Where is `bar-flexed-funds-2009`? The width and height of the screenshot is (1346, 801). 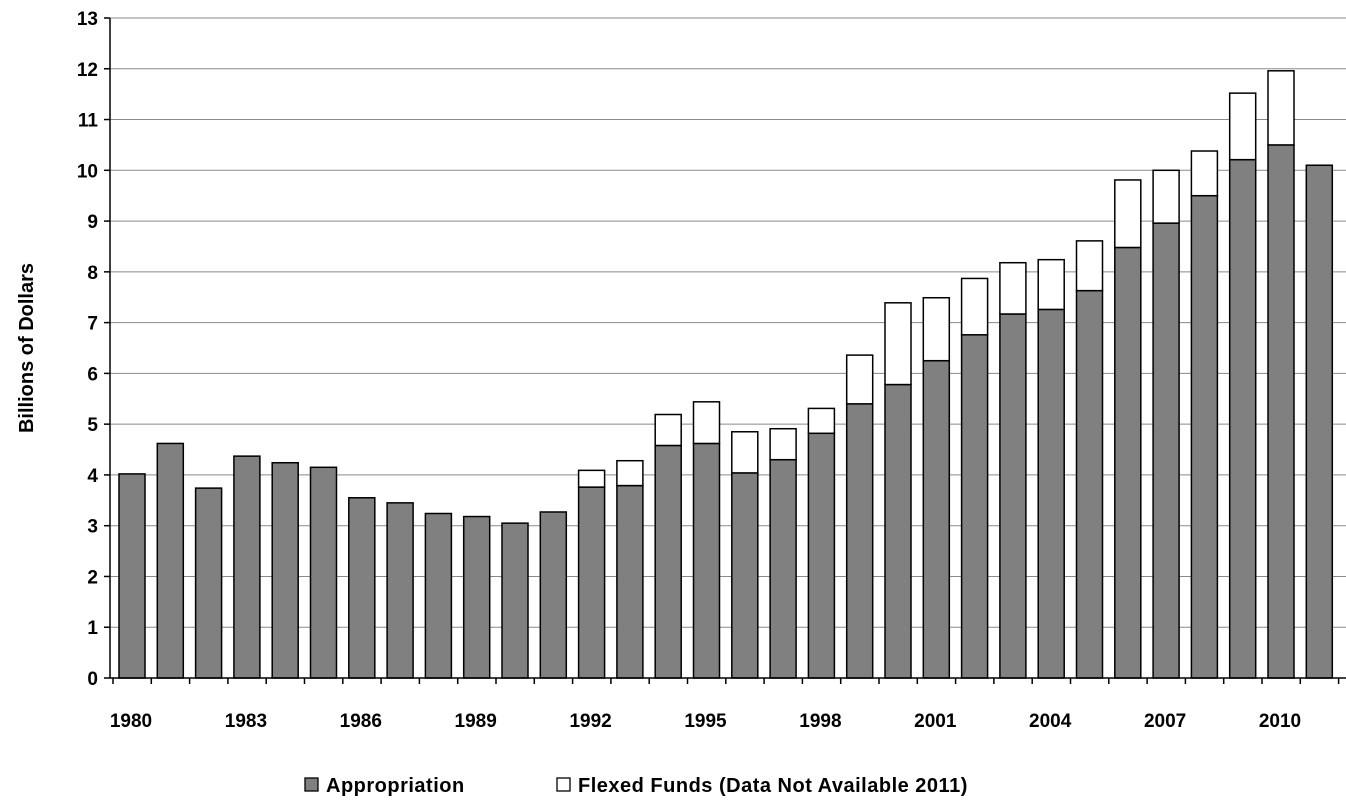 bar-flexed-funds-2009 is located at coordinates (1242, 126).